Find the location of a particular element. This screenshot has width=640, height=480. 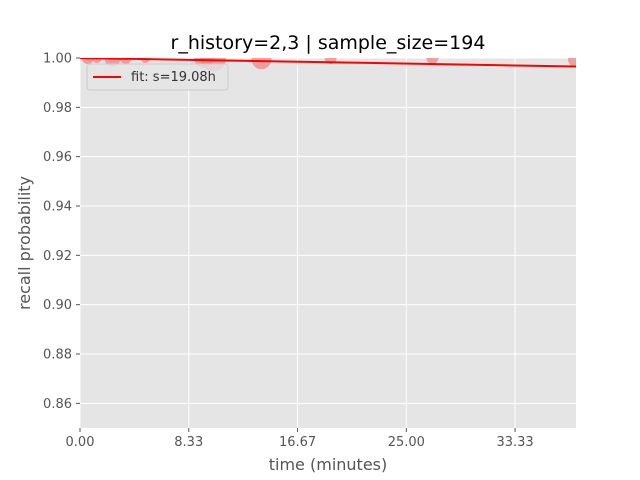

y-axis-ticks: 0.86 0.88 0.90 0.92 0.94 0.96 0.98 1.00 is located at coordinates (61, 232).